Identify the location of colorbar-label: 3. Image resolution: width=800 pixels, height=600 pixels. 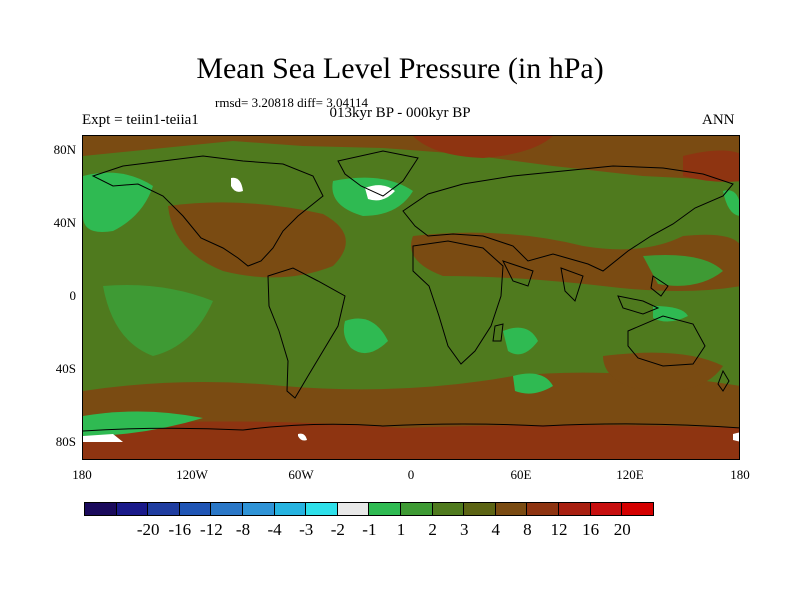
(464, 529).